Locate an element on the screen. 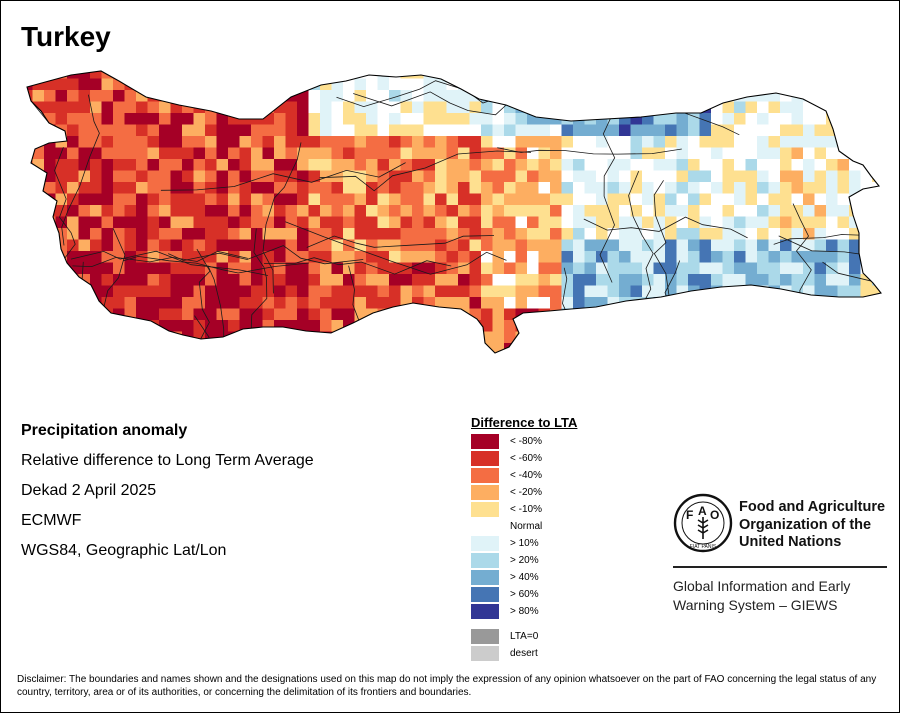 This screenshot has height=713, width=900. legend-label: Normal is located at coordinates (526, 526).